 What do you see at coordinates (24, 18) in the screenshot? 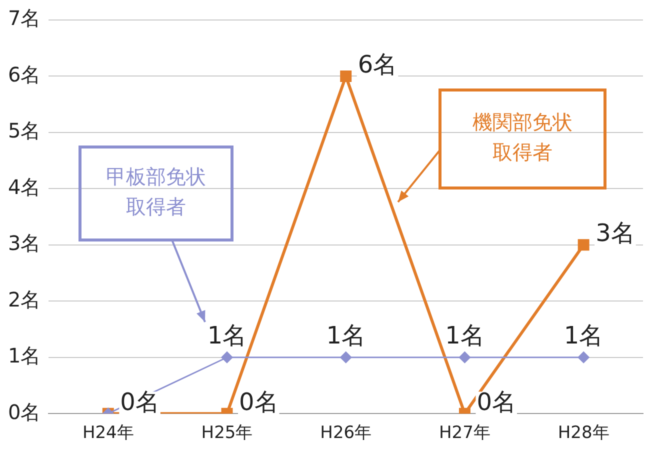
I see `y-tick-label: 7名` at bounding box center [24, 18].